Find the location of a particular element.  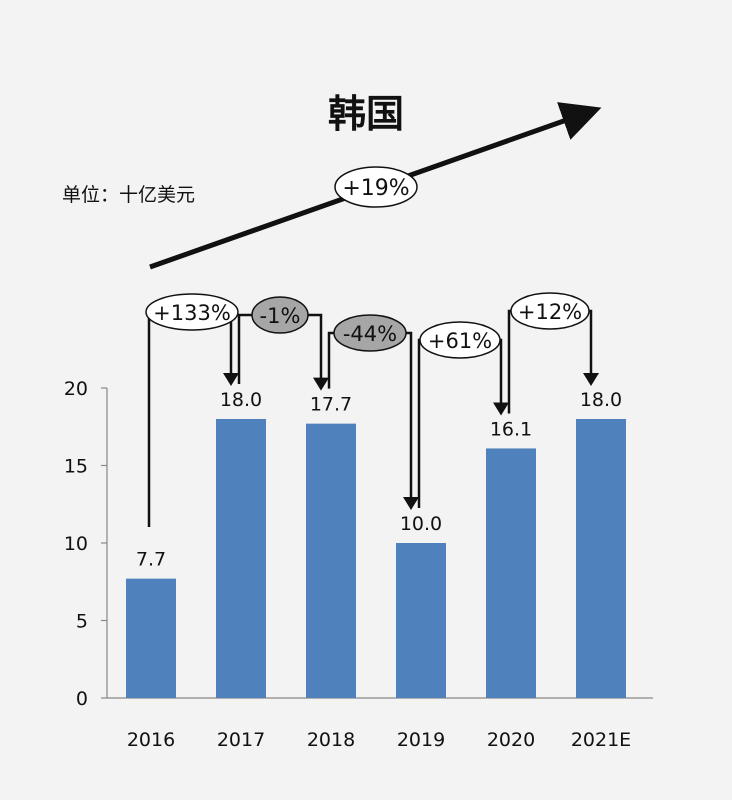

category-label-2021E: 2021E is located at coordinates (601, 740).